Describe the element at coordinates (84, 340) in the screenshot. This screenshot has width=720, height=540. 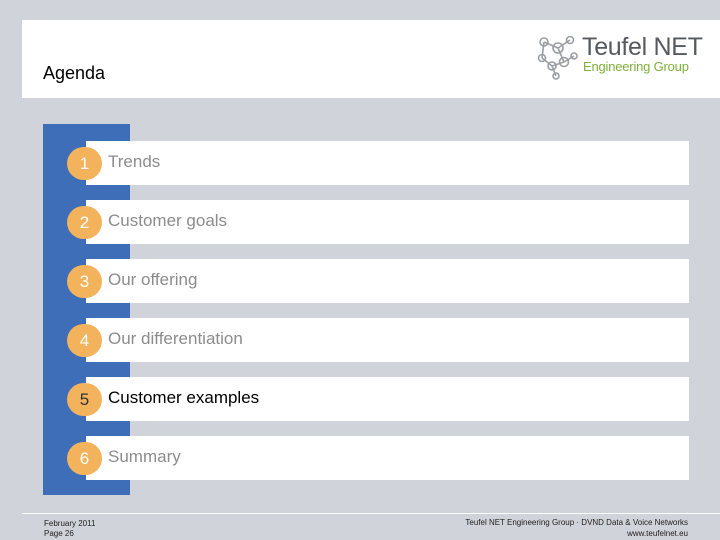
I see `agenda-number-badge: 4` at that location.